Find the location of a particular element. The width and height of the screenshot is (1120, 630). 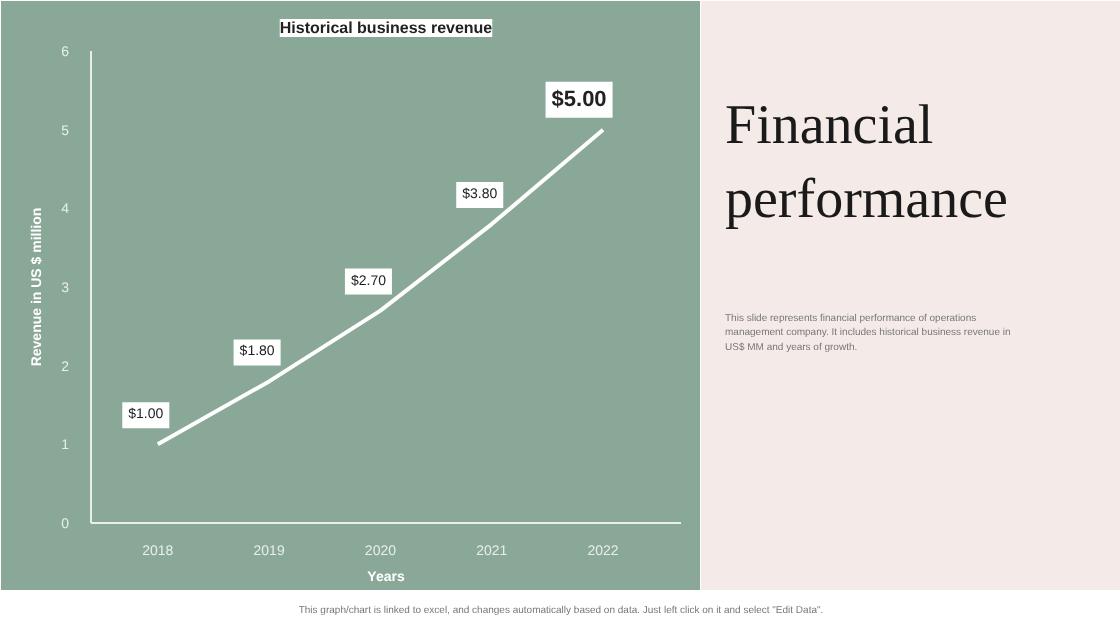

chart-title: Historical business revenue is located at coordinates (386, 28).